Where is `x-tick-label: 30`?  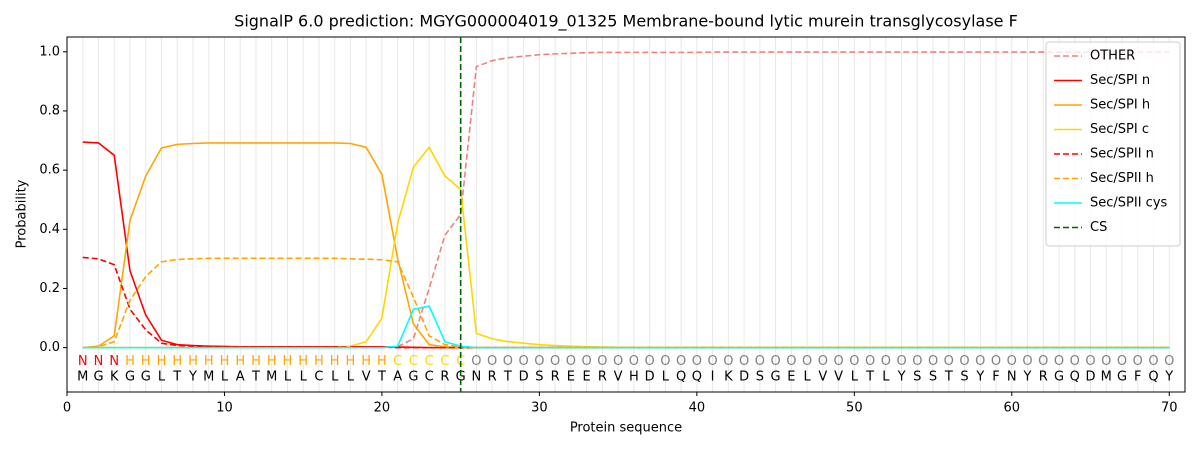
x-tick-label: 30 is located at coordinates (539, 408).